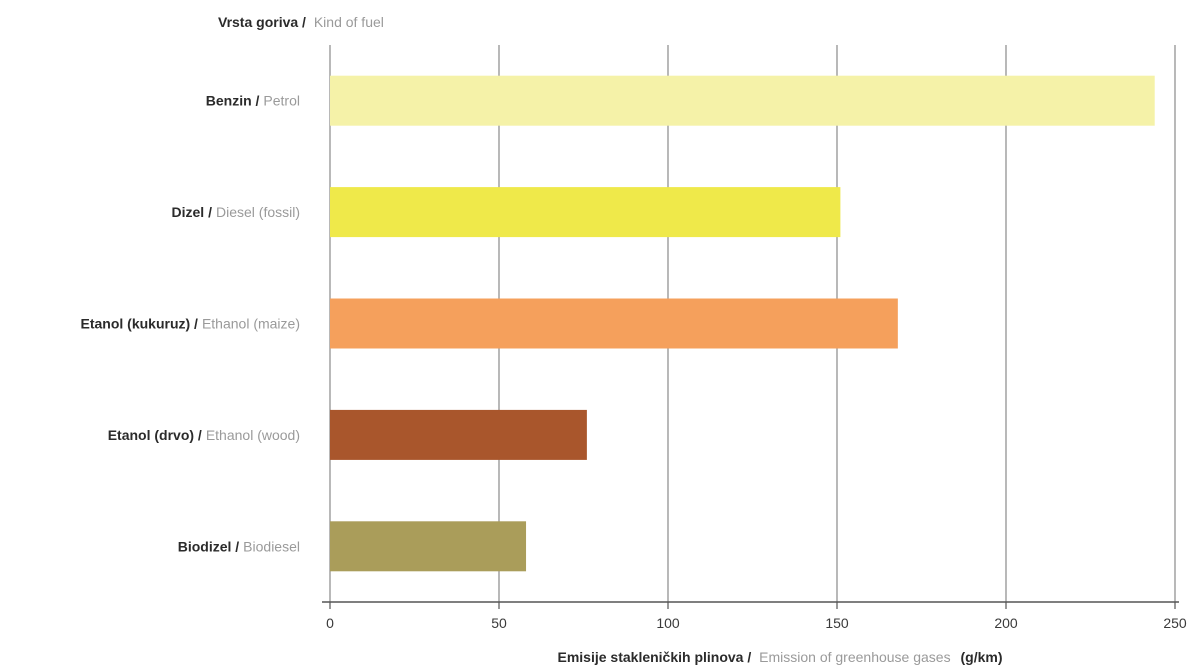 This screenshot has height=665, width=1199. Describe the element at coordinates (754, 616) in the screenshot. I see `x-axis: 0 50 100 150 200 250` at that location.